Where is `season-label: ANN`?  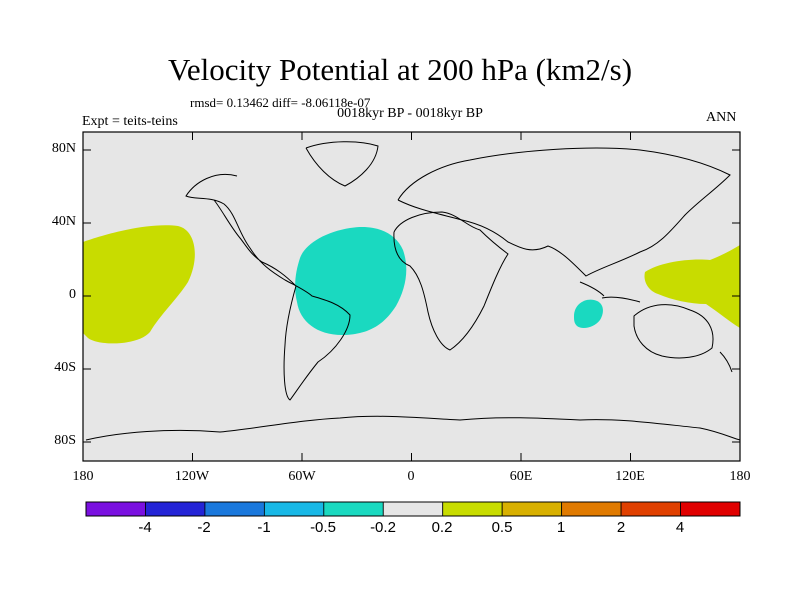
season-label: ANN is located at coordinates (721, 117).